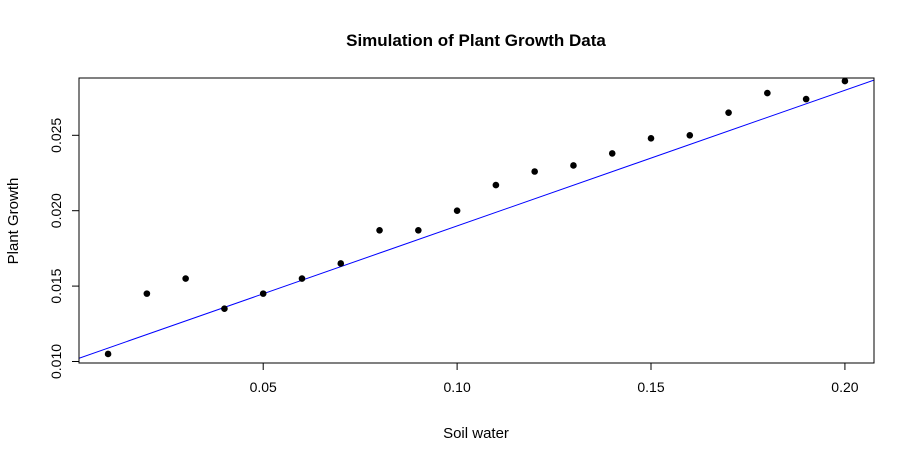 Image resolution: width=914 pixels, height=462 pixels. Describe the element at coordinates (476, 433) in the screenshot. I see `x-axis-label: Soil water` at that location.